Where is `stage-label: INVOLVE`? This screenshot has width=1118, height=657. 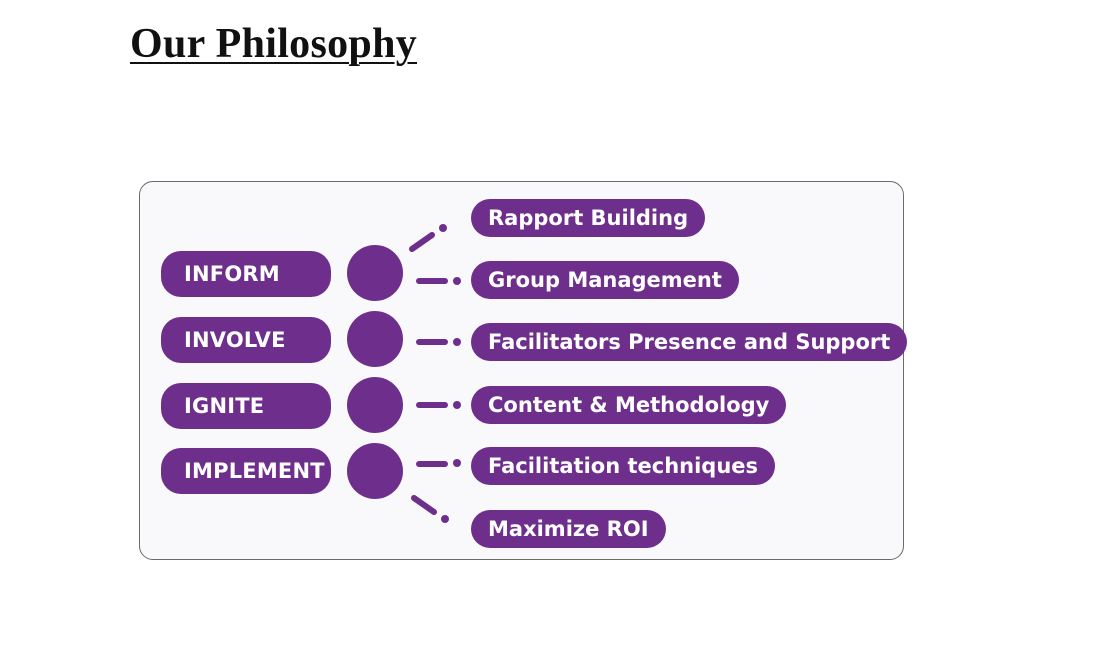 stage-label: INVOLVE is located at coordinates (235, 340).